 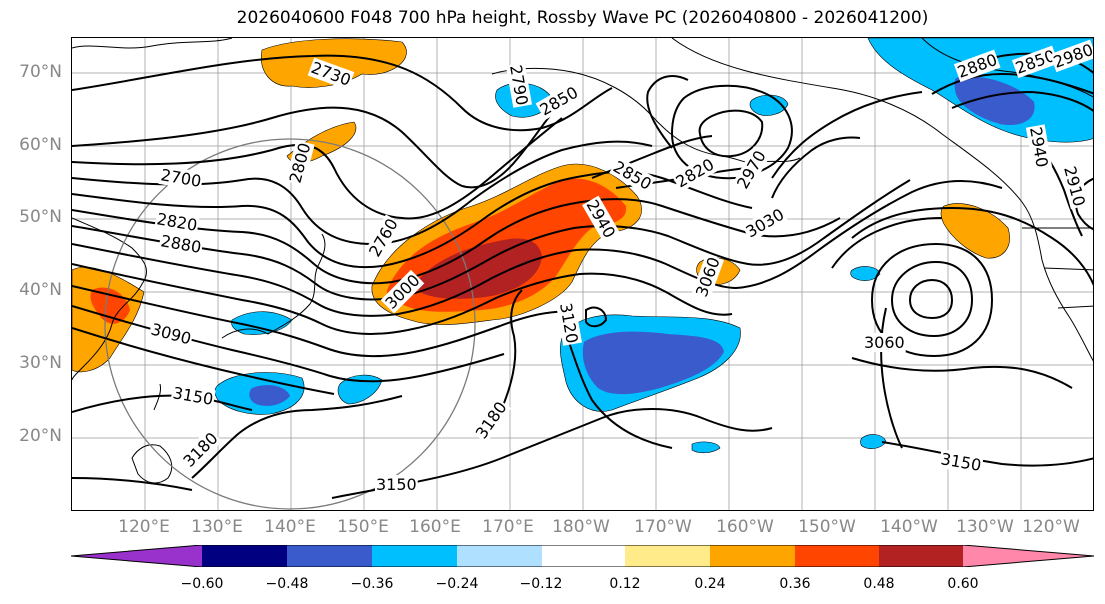 What do you see at coordinates (40, 72) in the screenshot?
I see `lat-label-70n: 70°N` at bounding box center [40, 72].